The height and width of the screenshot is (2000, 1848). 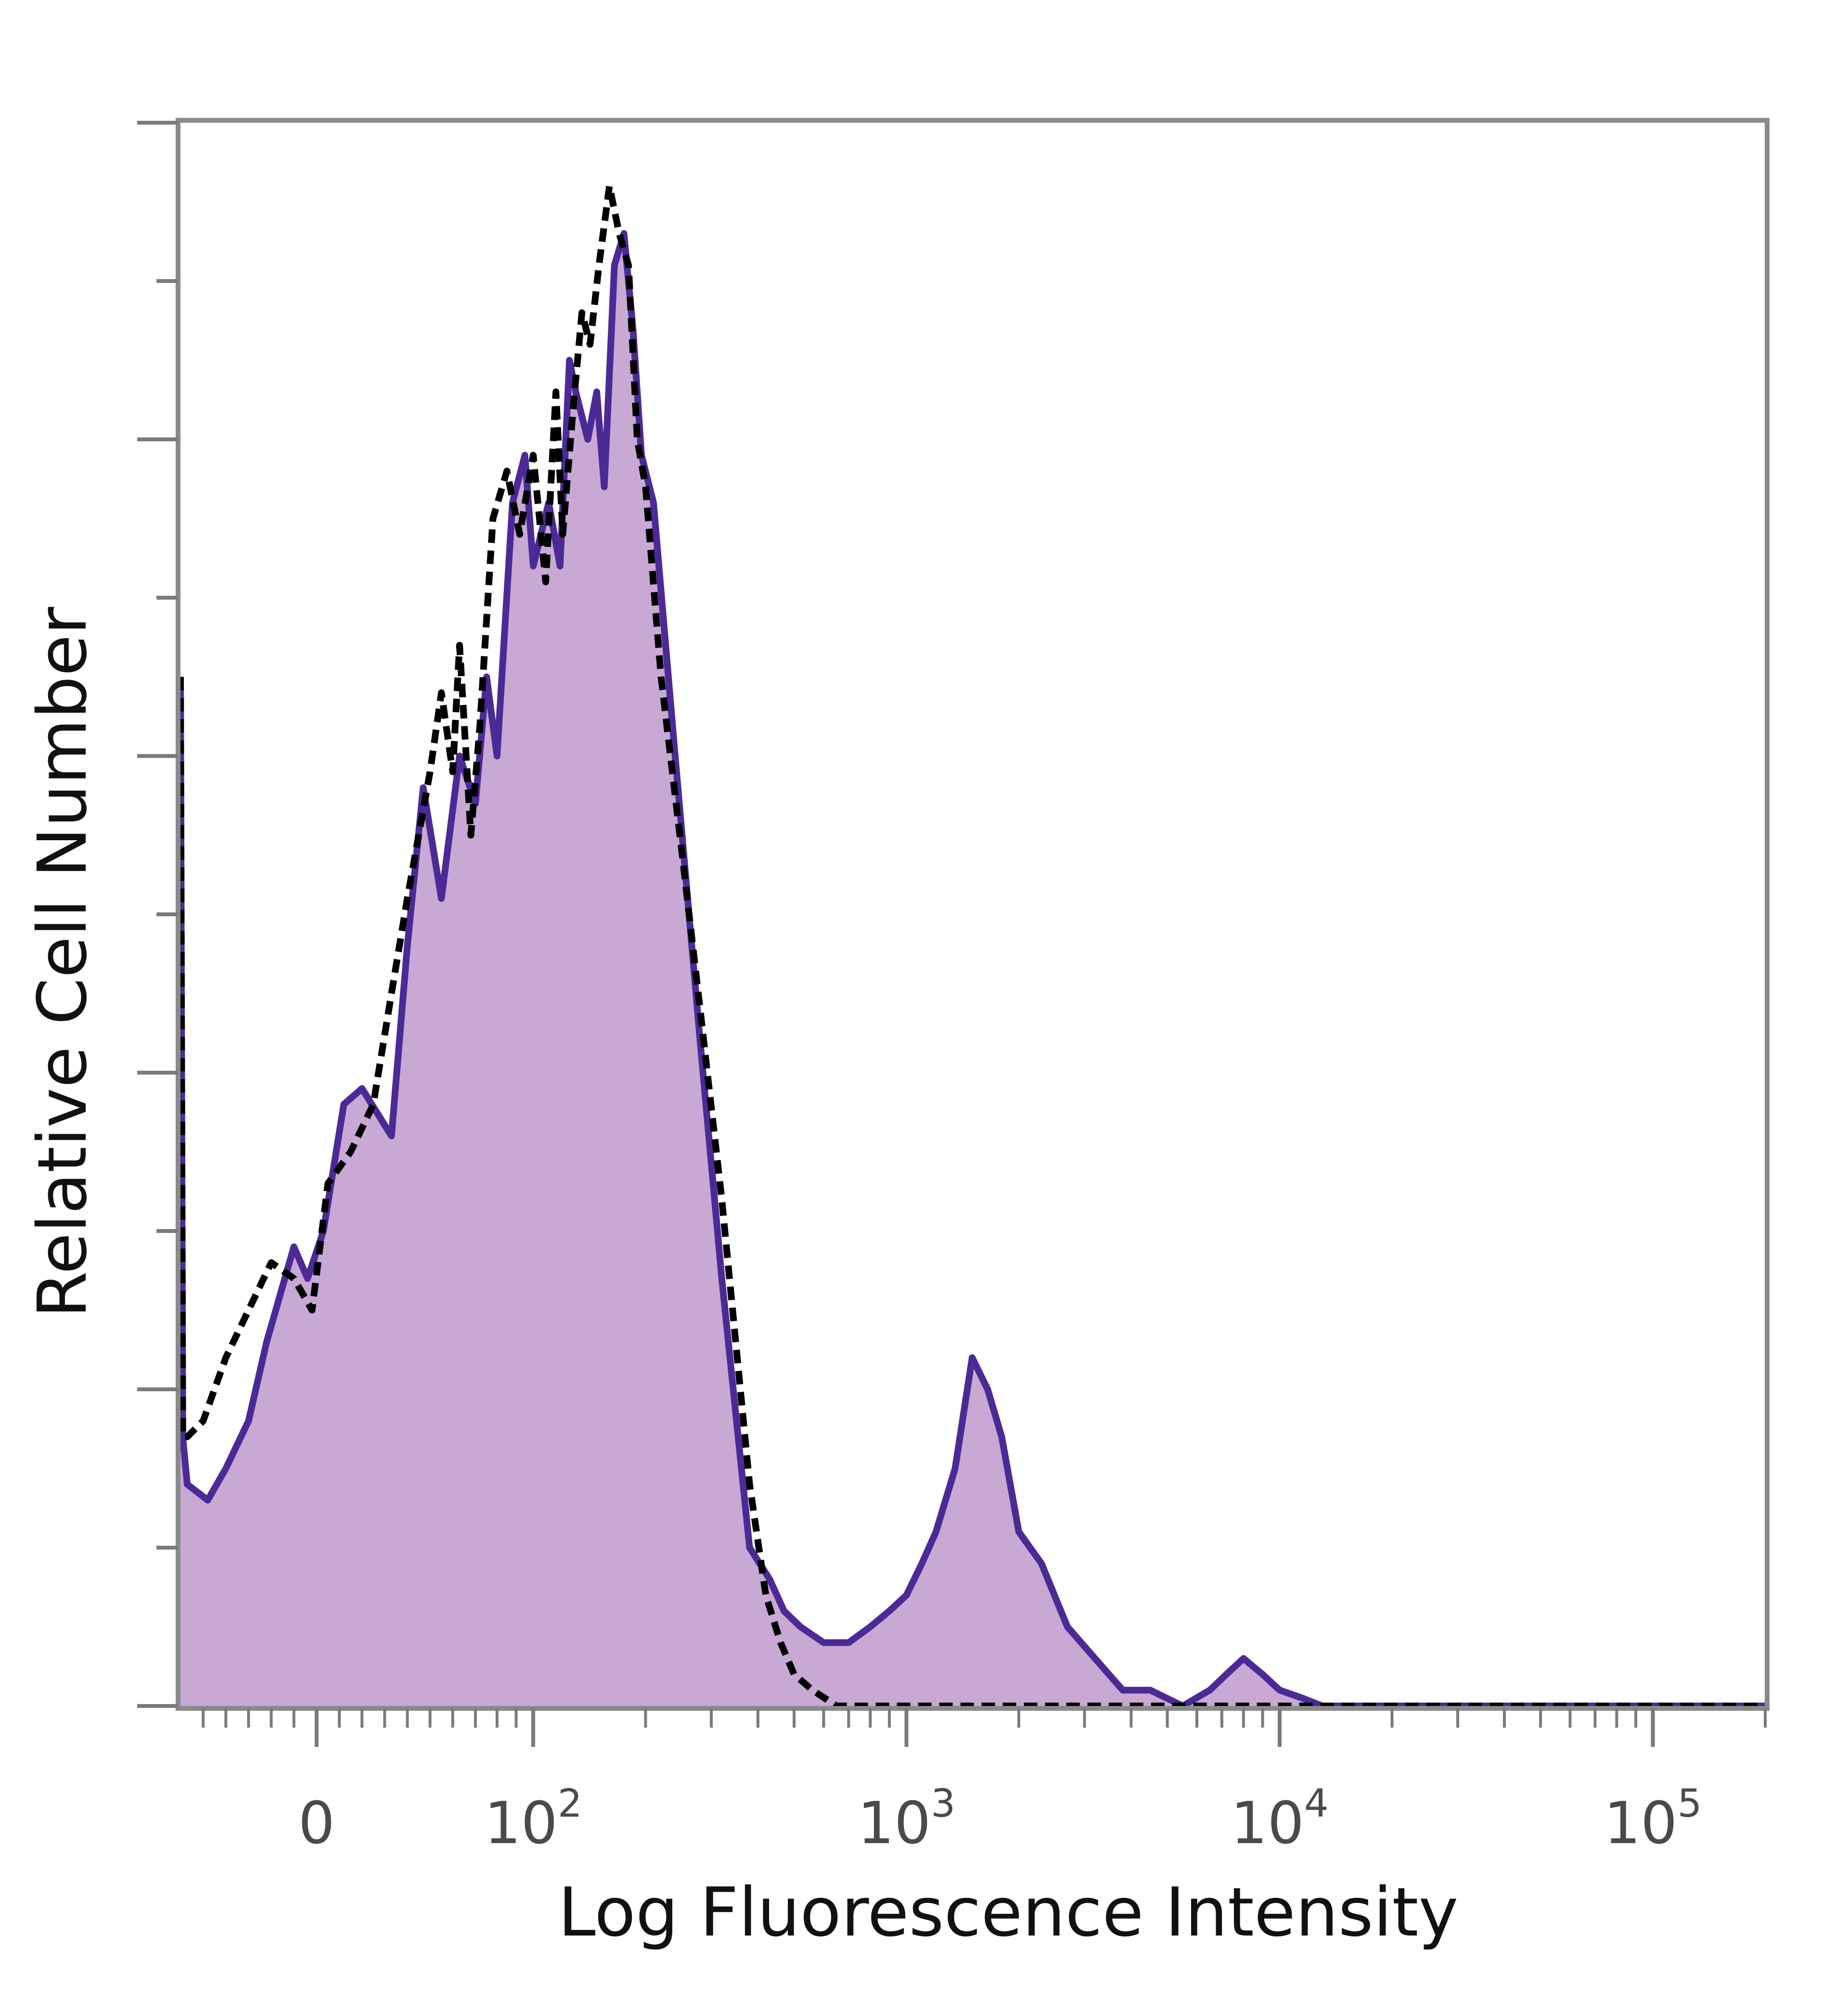 I want to click on x-tick-label: 10³, so click(x=907, y=1819).